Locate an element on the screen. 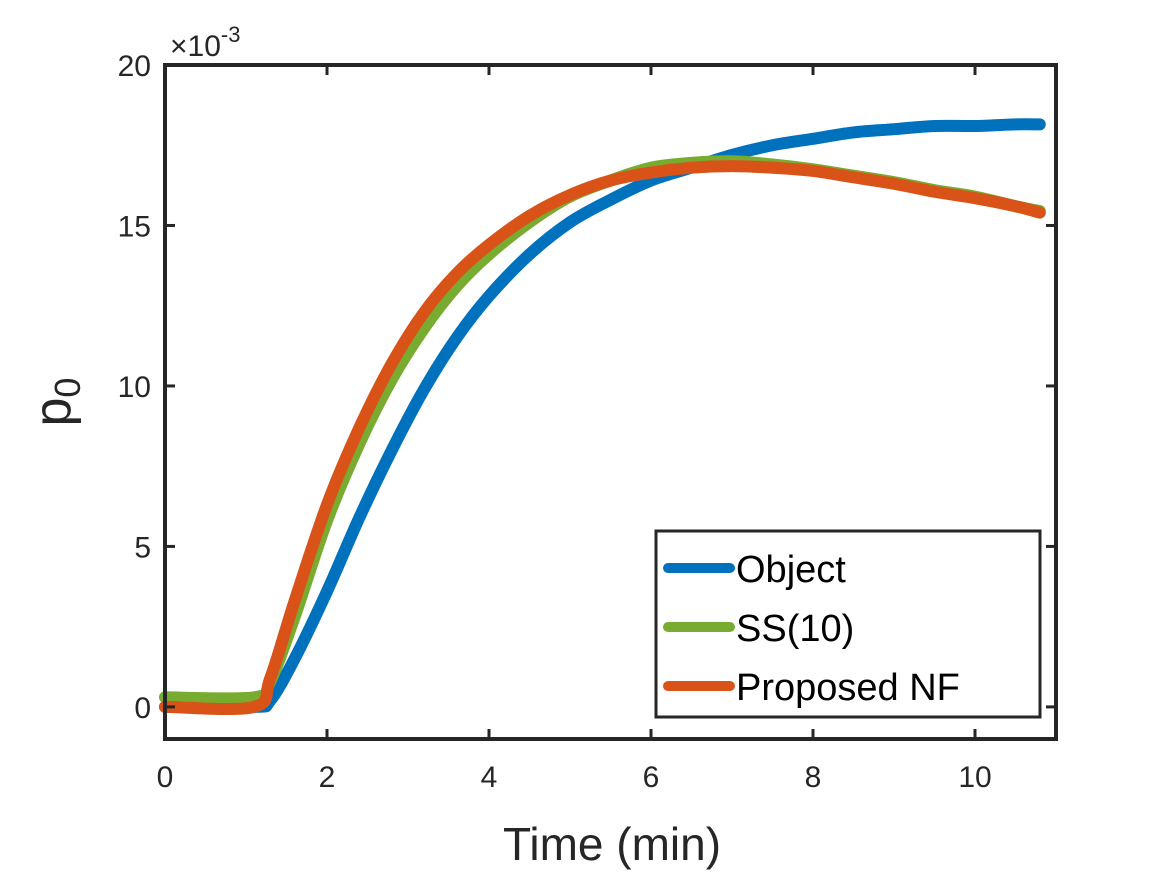 Image resolution: width=1167 pixels, height=875 pixels. legend-label: Proposed NF is located at coordinates (848, 688).